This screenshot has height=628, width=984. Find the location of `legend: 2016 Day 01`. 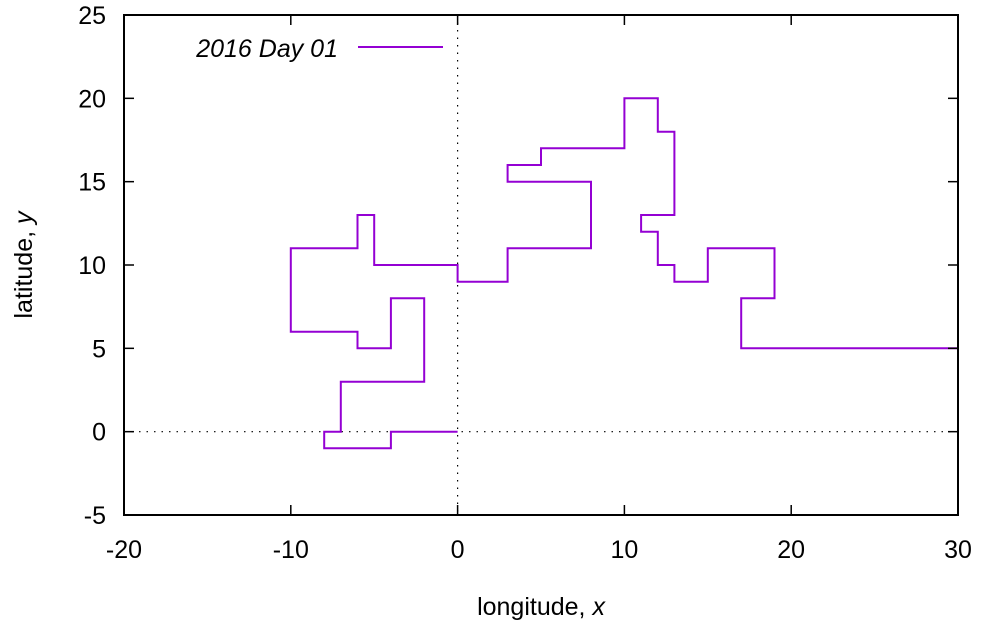

legend: 2016 Day 01 is located at coordinates (319, 49).